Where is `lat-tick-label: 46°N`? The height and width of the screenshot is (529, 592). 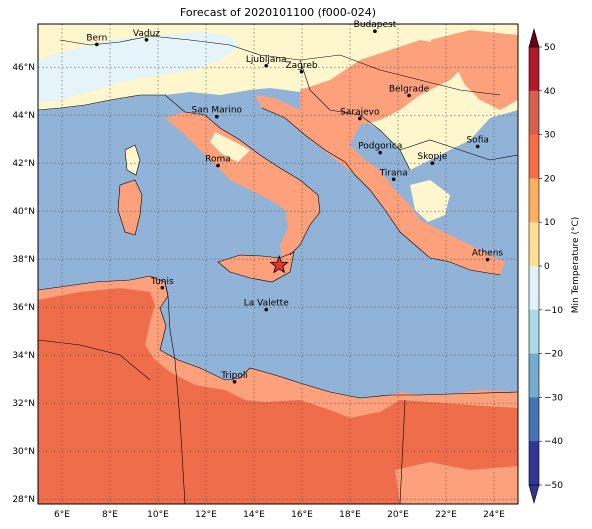
lat-tick-label: 46°N is located at coordinates (23, 68).